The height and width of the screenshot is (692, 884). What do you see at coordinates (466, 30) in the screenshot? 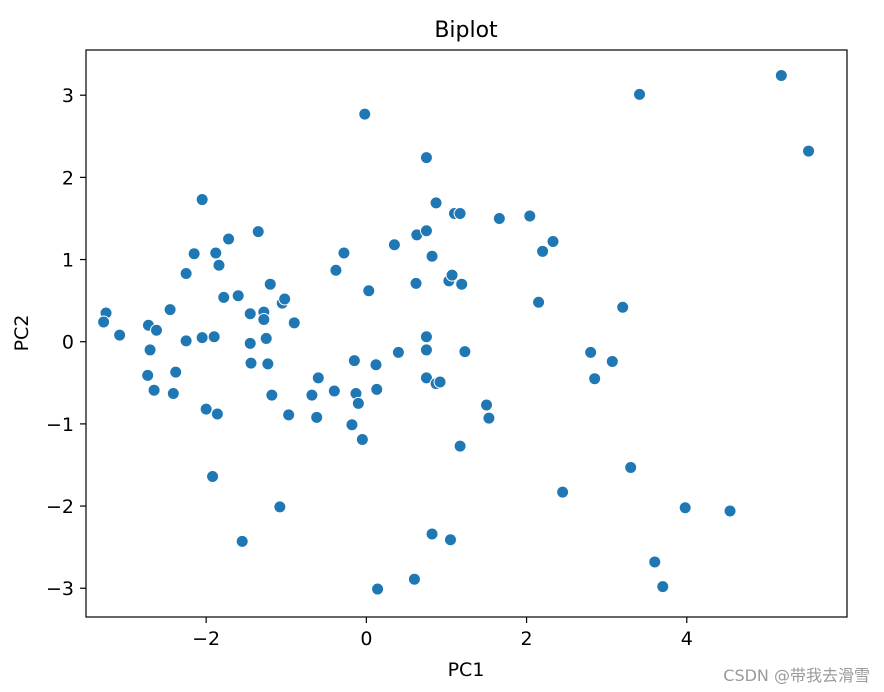
I see `chart-title: Biplot` at bounding box center [466, 30].